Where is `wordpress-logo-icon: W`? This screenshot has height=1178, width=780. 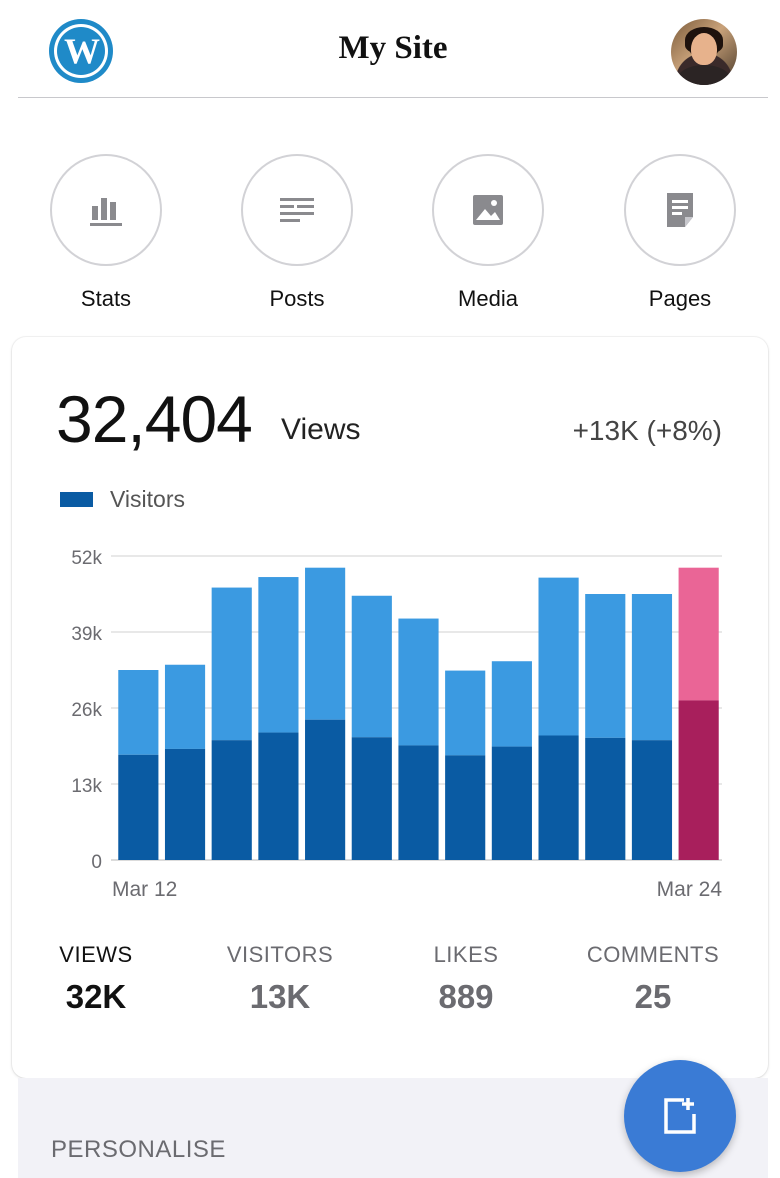 wordpress-logo-icon: W is located at coordinates (81, 51).